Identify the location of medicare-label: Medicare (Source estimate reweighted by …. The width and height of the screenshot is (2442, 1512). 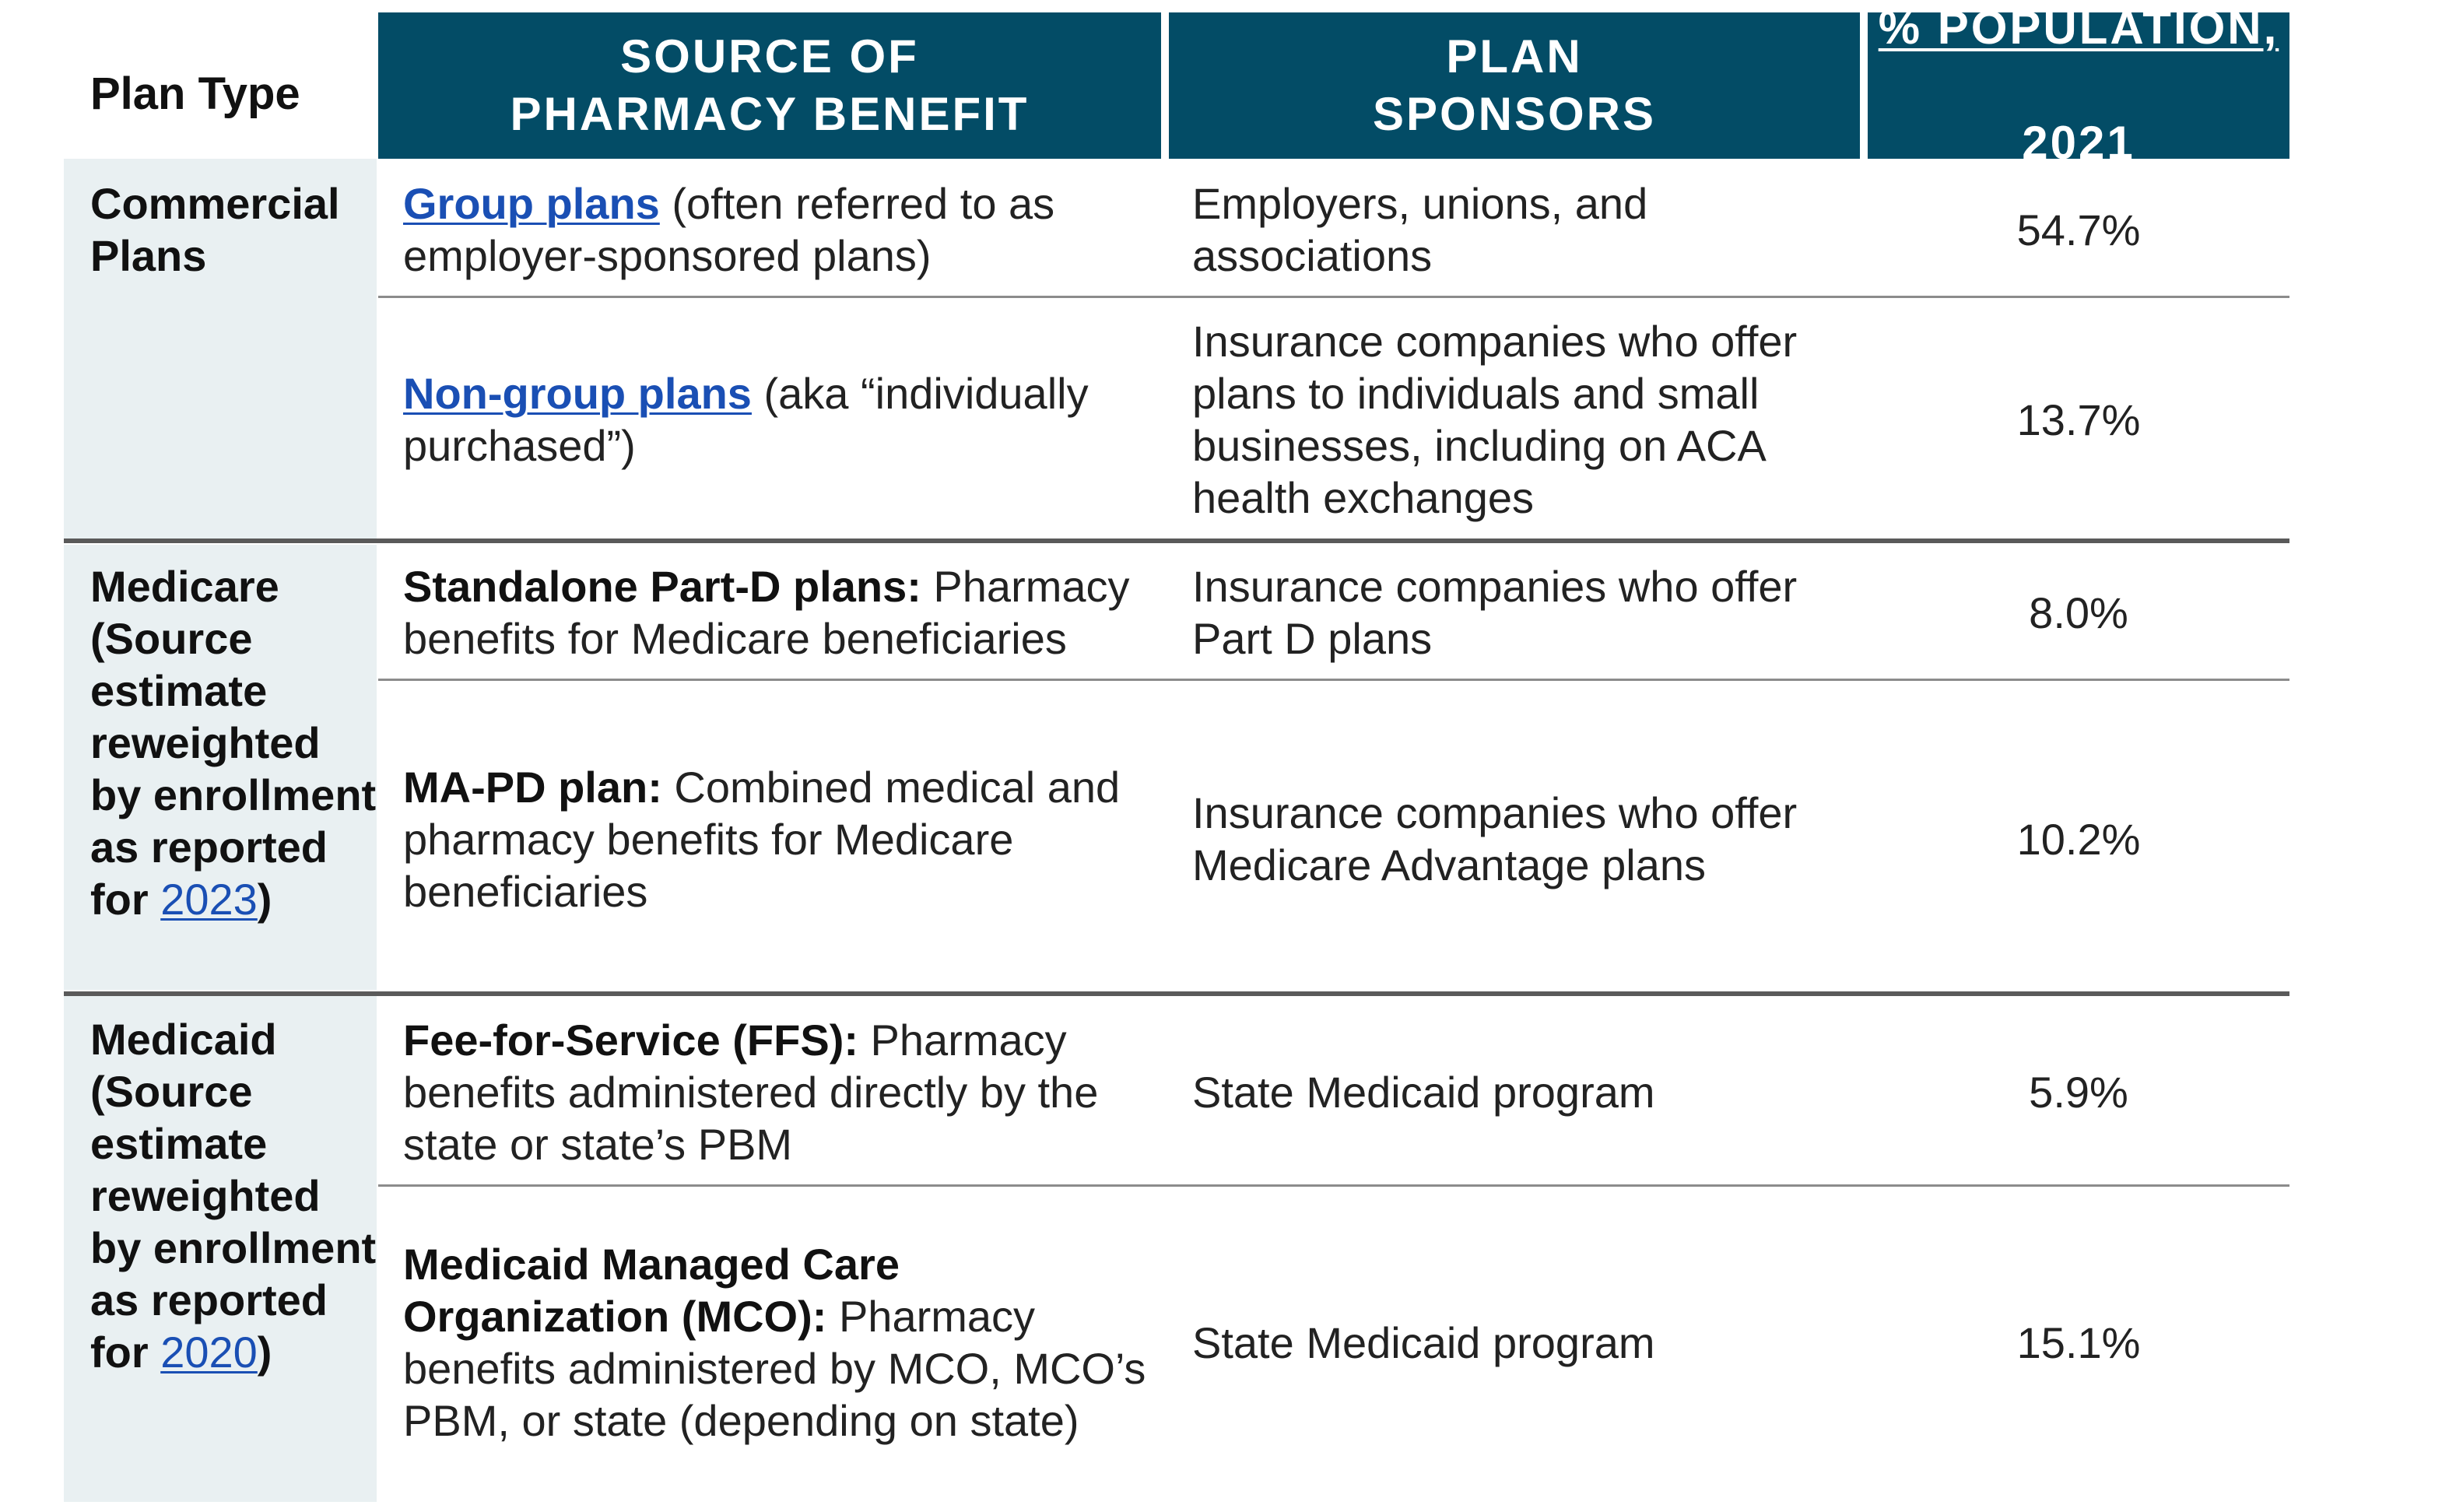
(234, 742).